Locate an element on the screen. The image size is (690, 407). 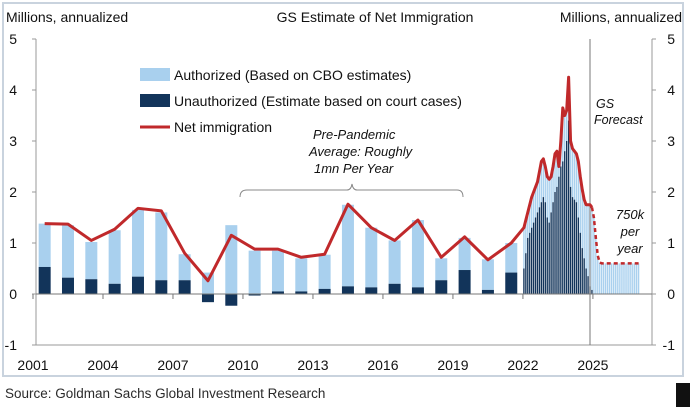
annotation-line: Average: Roughly is located at coordinates (361, 151).